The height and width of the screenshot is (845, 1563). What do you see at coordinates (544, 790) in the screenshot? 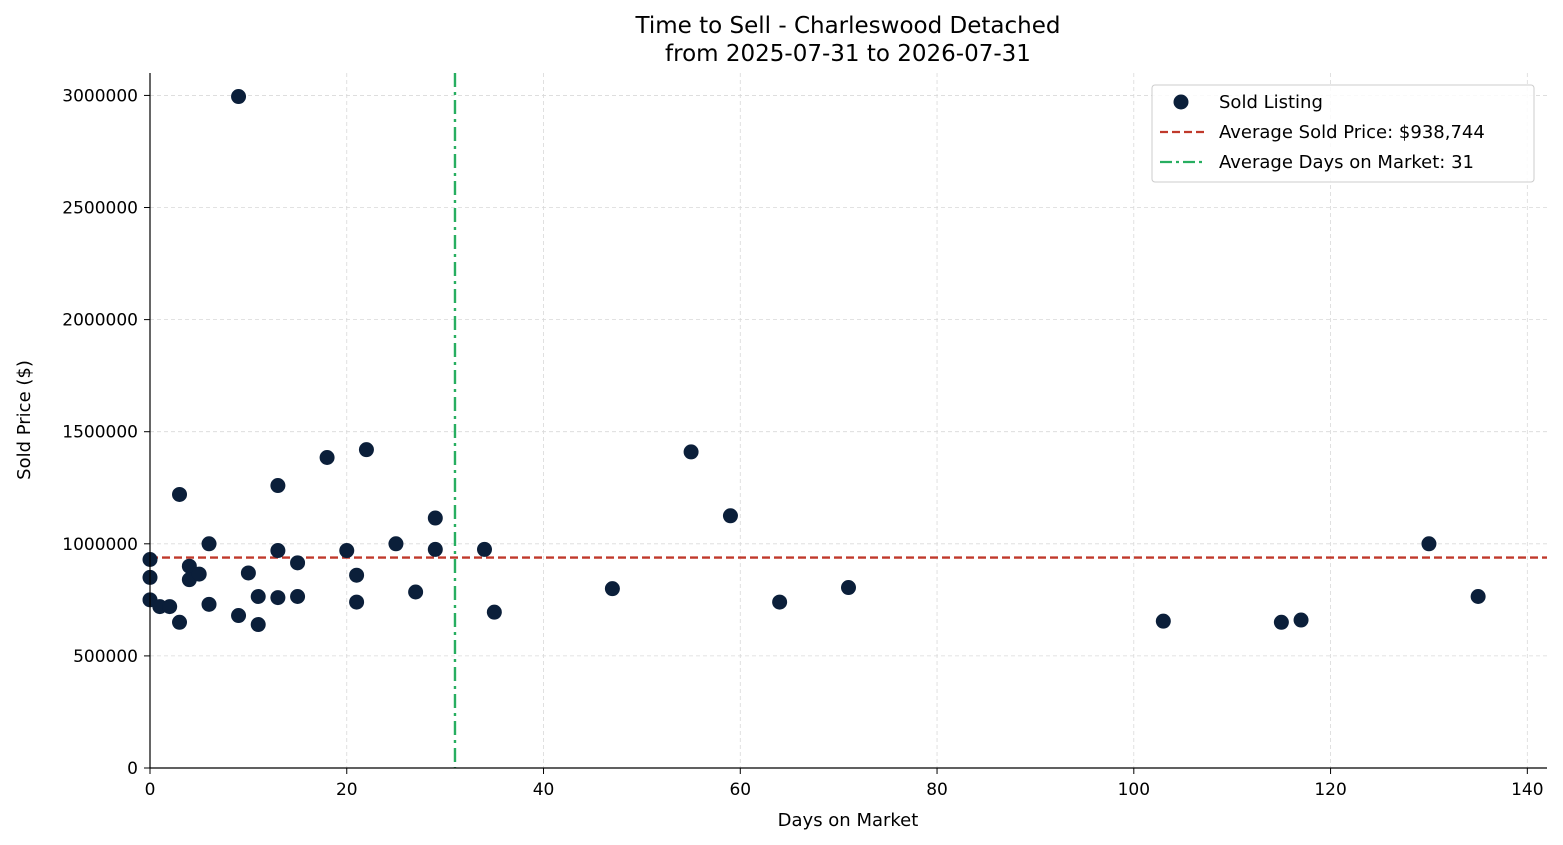
I see `x-tick-label: 40` at bounding box center [544, 790].